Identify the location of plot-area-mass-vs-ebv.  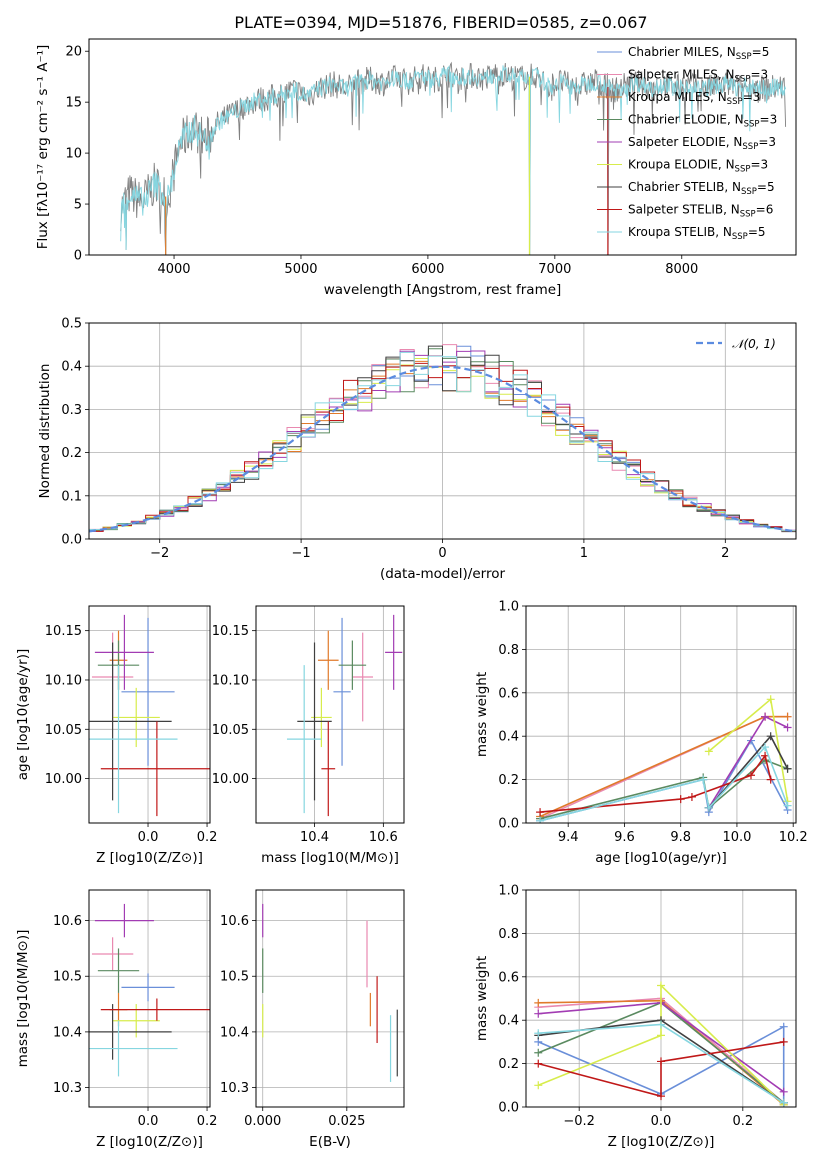
(330, 992).